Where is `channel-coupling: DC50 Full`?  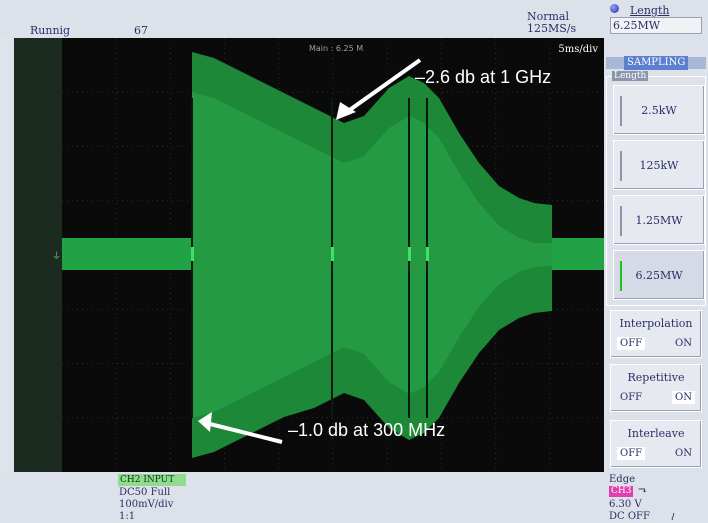 channel-coupling: DC50 Full is located at coordinates (145, 492).